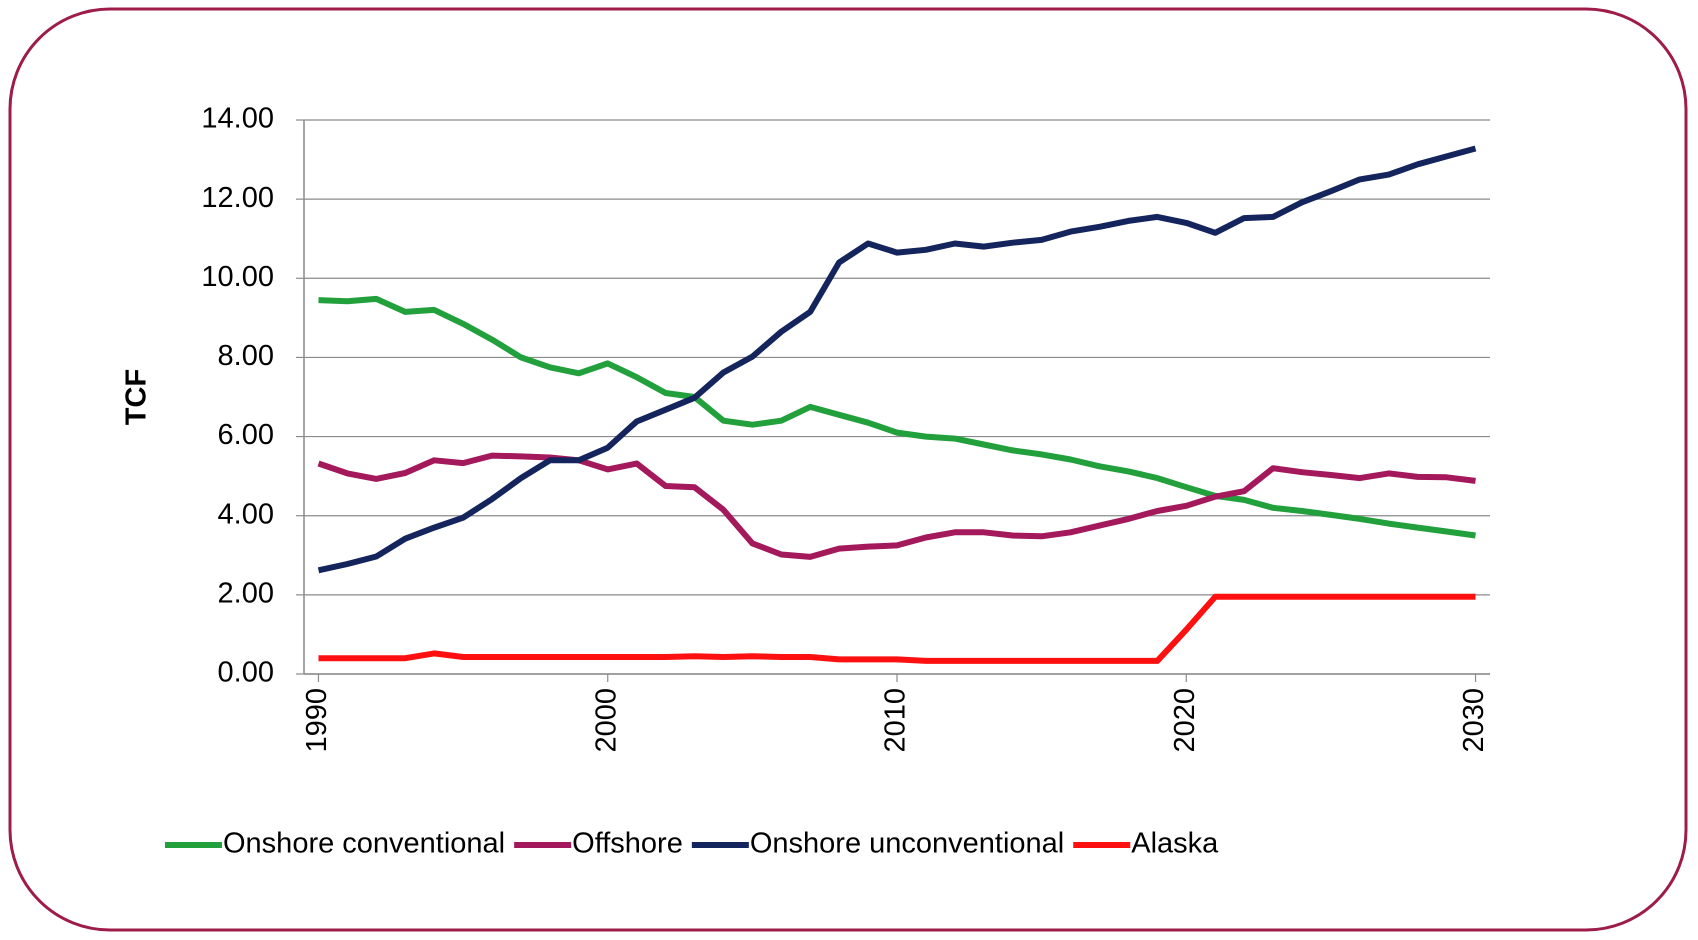 The image size is (1698, 940). Describe the element at coordinates (237, 277) in the screenshot. I see `y-tick-label: 10.00` at that location.